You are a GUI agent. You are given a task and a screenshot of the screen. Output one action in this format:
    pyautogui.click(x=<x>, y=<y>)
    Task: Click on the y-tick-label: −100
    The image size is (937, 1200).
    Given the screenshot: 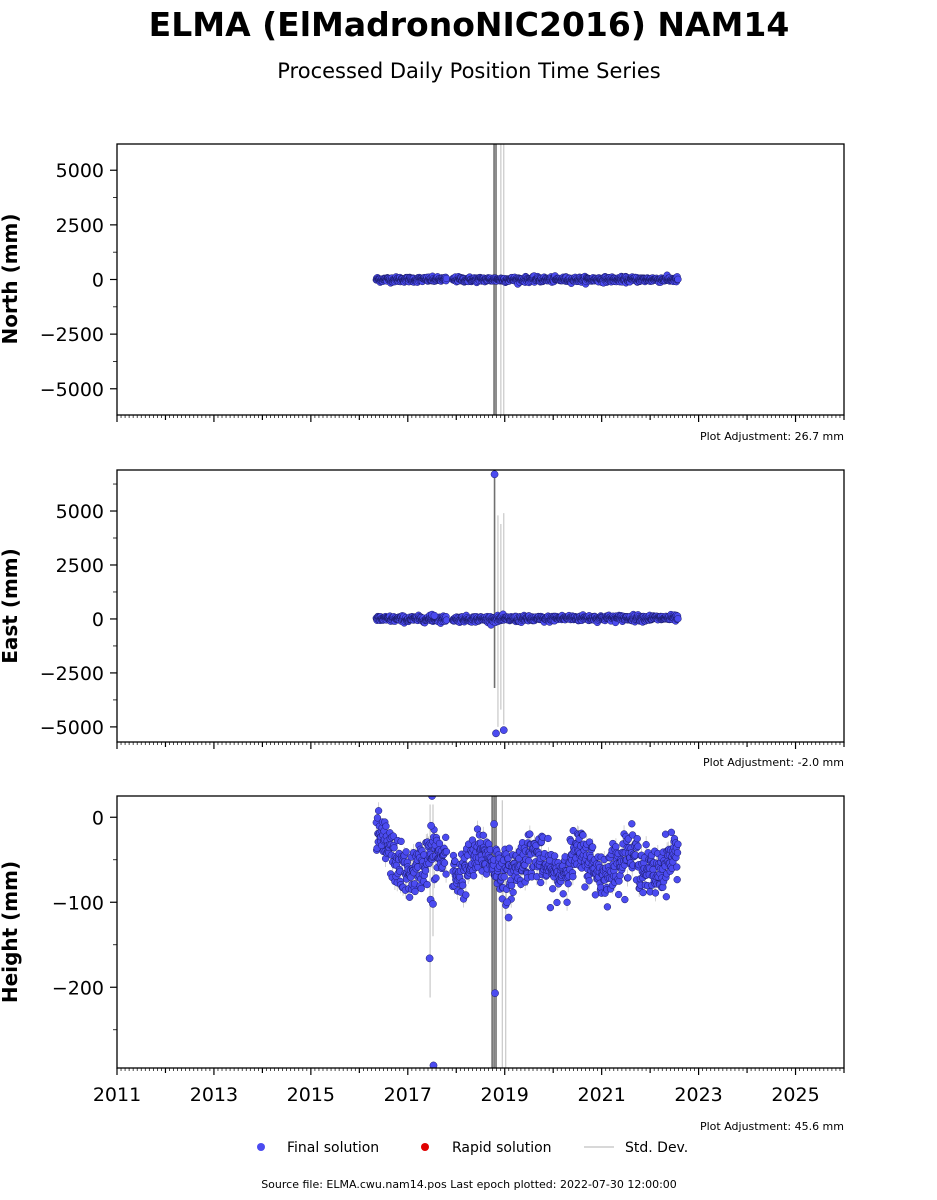 What is the action you would take?
    pyautogui.click(x=78, y=903)
    